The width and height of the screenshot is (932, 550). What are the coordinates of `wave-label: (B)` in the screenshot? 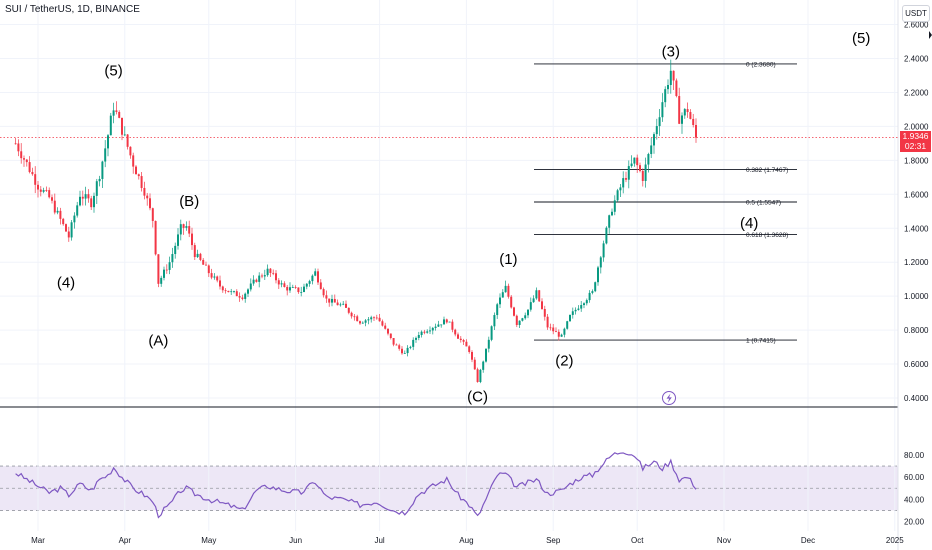 It's located at (189, 201).